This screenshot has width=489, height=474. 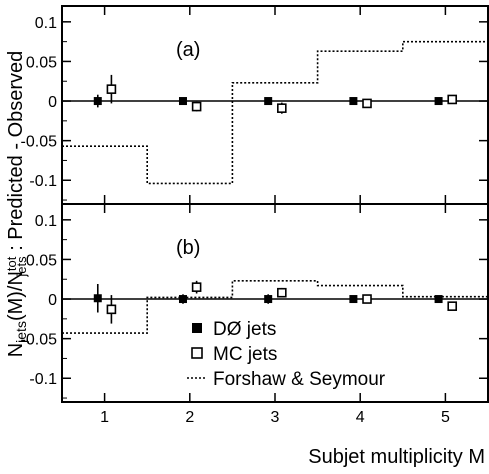 What do you see at coordinates (197, 353) in the screenshot?
I see `legend-mc-marker` at bounding box center [197, 353].